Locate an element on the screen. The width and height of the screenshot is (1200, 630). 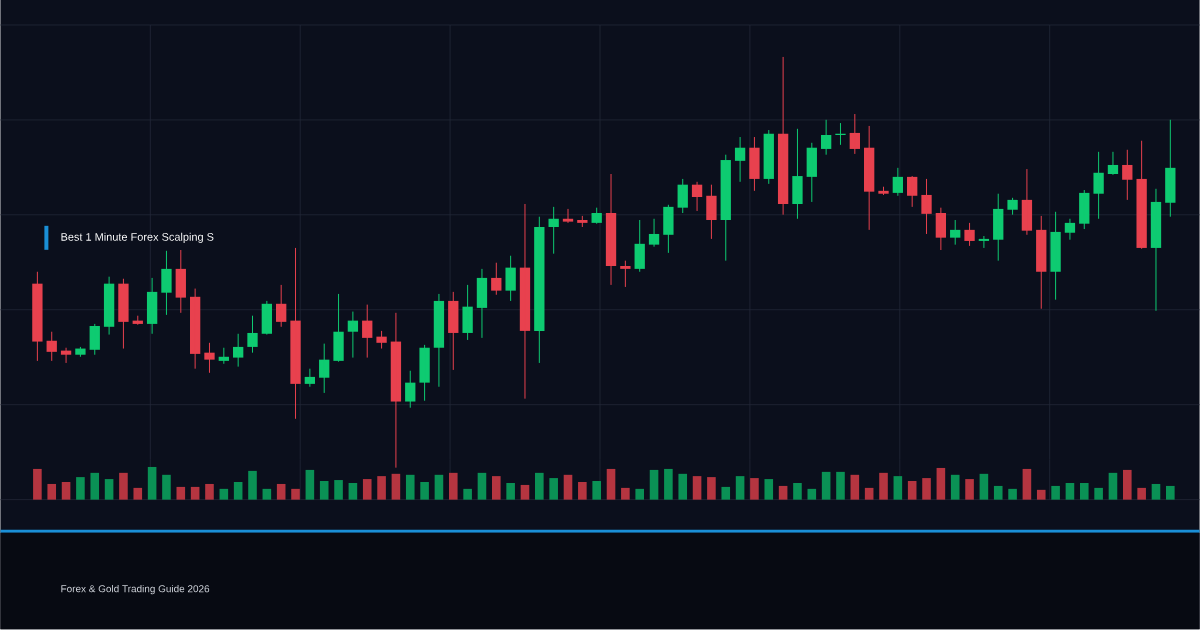
text: Best 1 Minute Forex Scalping S is located at coordinates (137, 238).